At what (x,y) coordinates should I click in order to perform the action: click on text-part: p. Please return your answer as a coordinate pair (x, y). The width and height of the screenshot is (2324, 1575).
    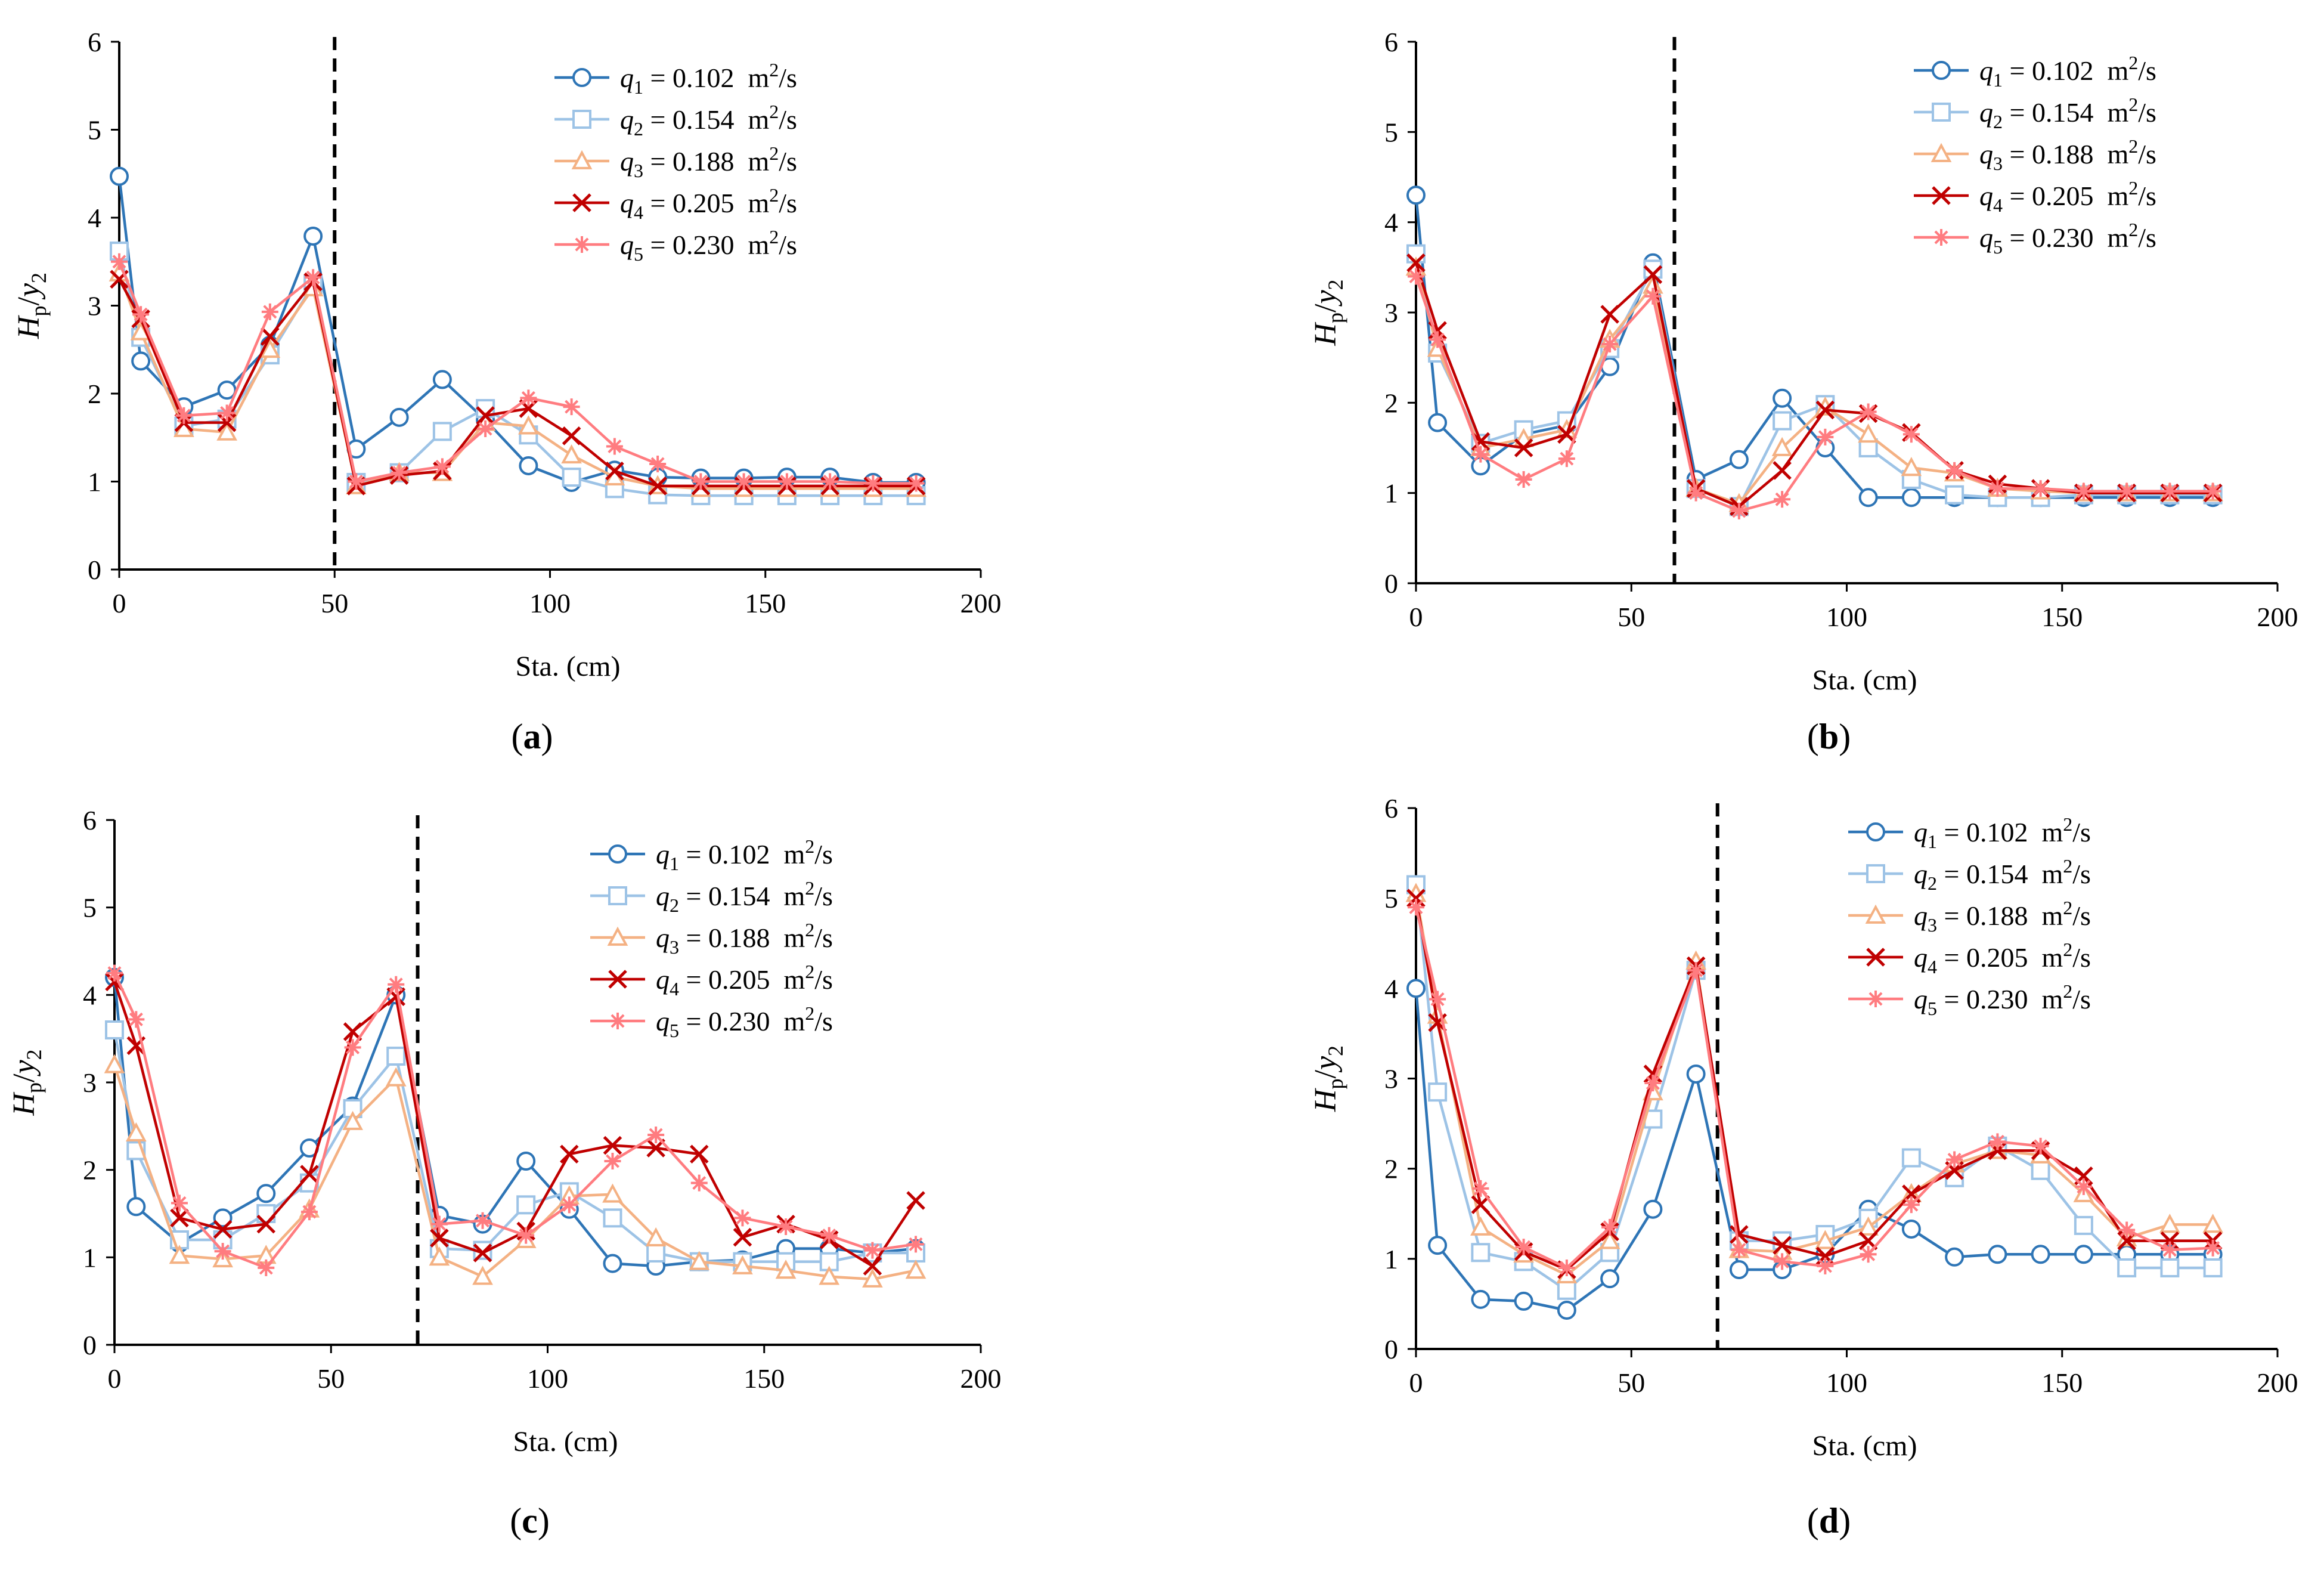
    Looking at the image, I should click on (34, 1087).